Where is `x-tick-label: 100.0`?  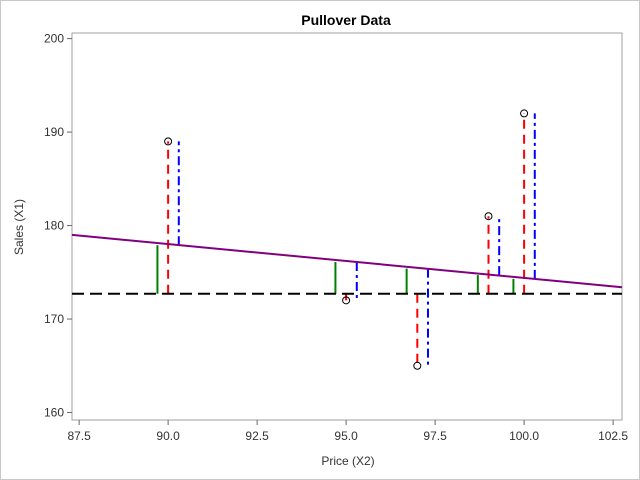 x-tick-label: 100.0 is located at coordinates (524, 436).